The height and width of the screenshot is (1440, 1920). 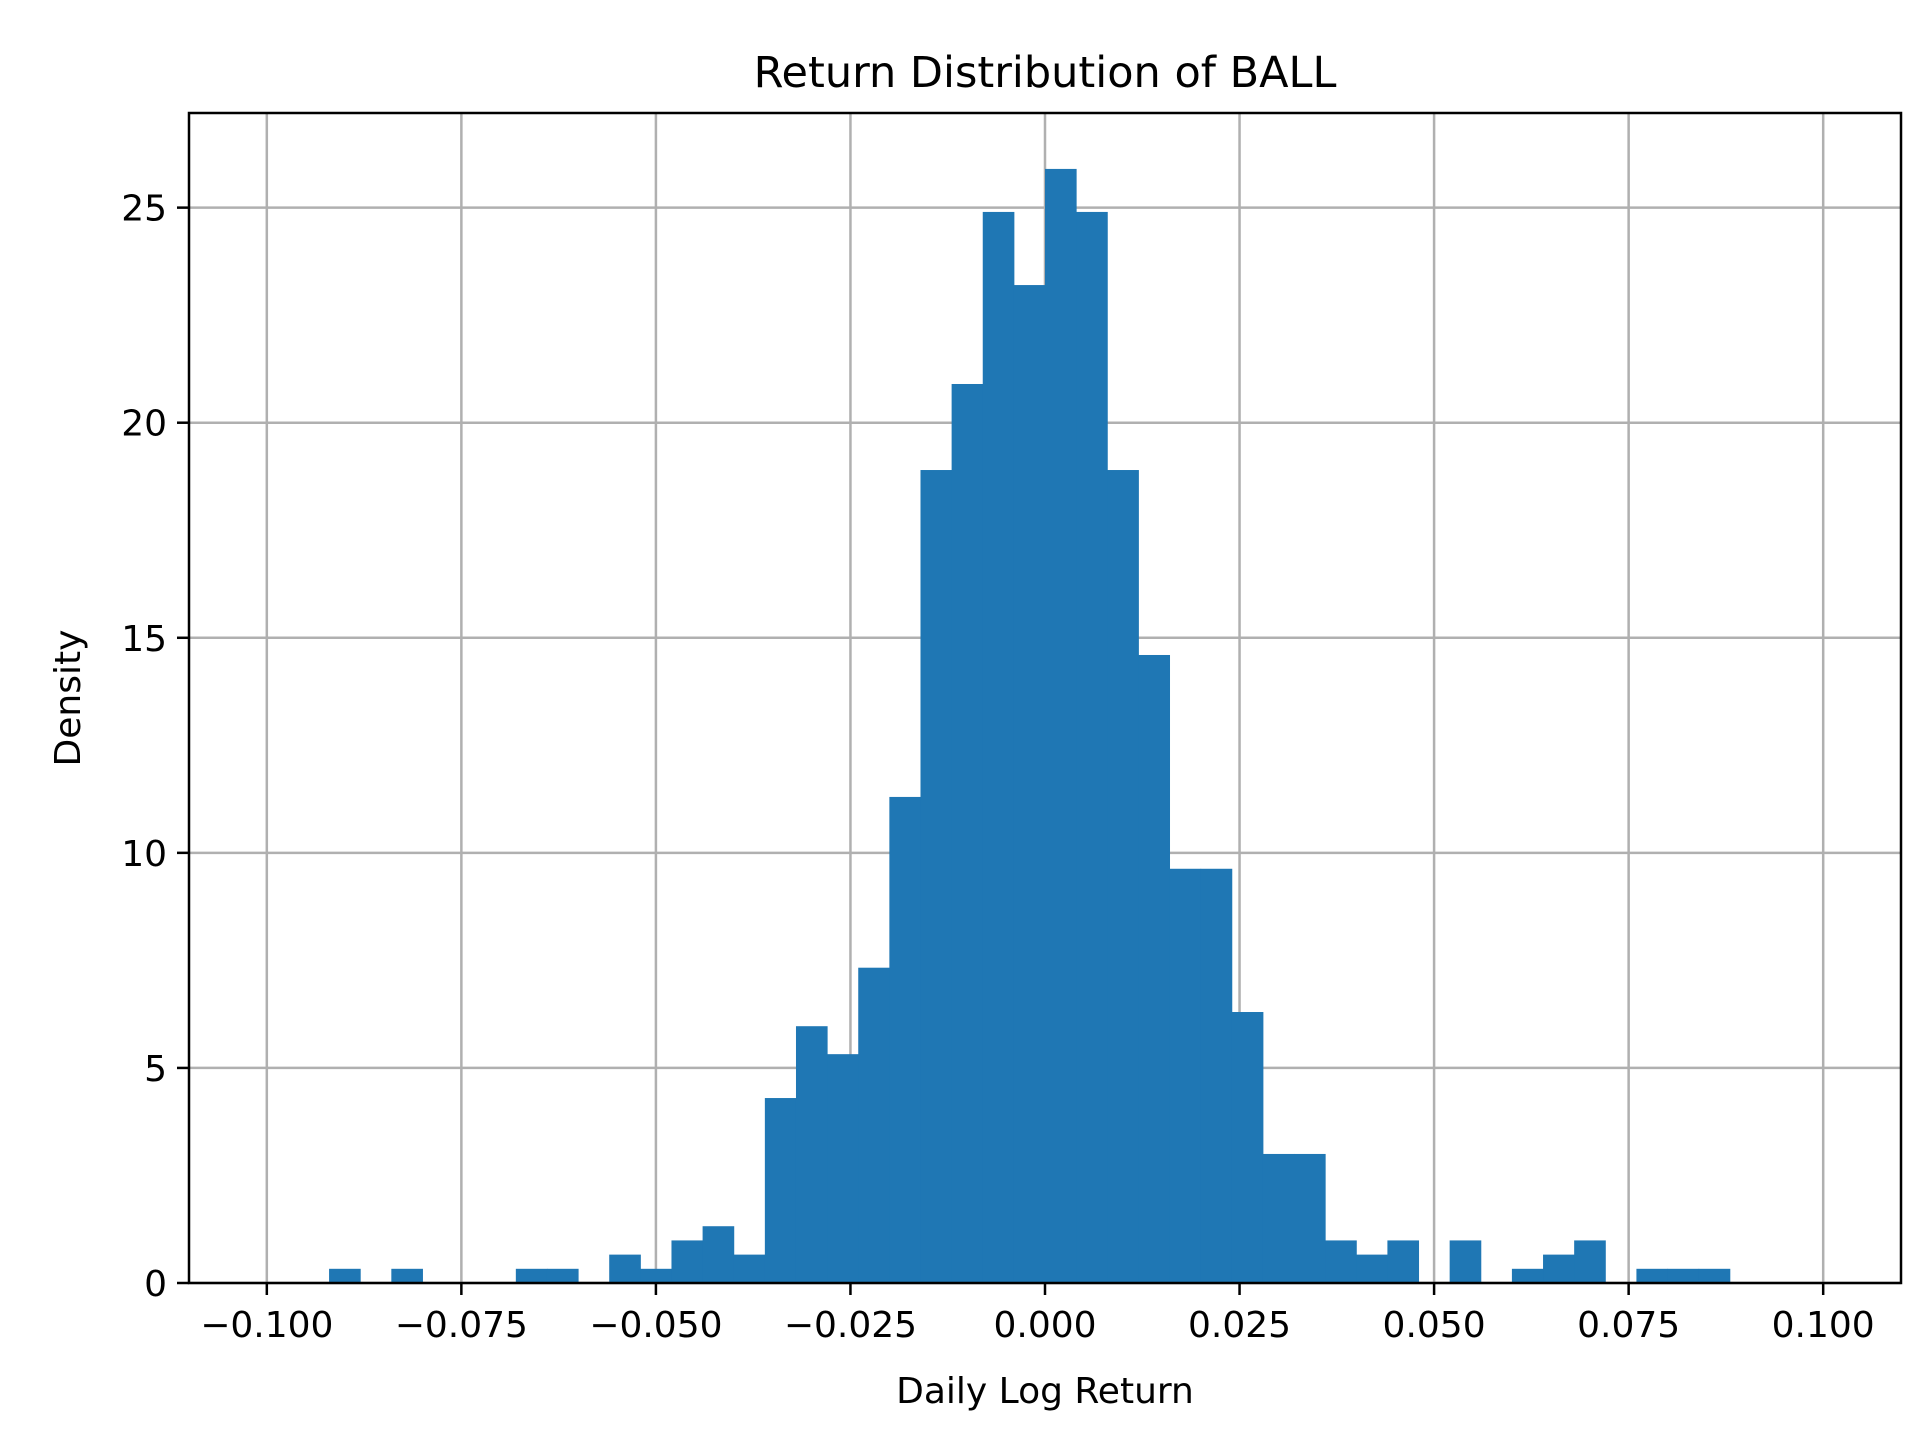 What do you see at coordinates (155, 1284) in the screenshot?
I see `y-tick-label: 0` at bounding box center [155, 1284].